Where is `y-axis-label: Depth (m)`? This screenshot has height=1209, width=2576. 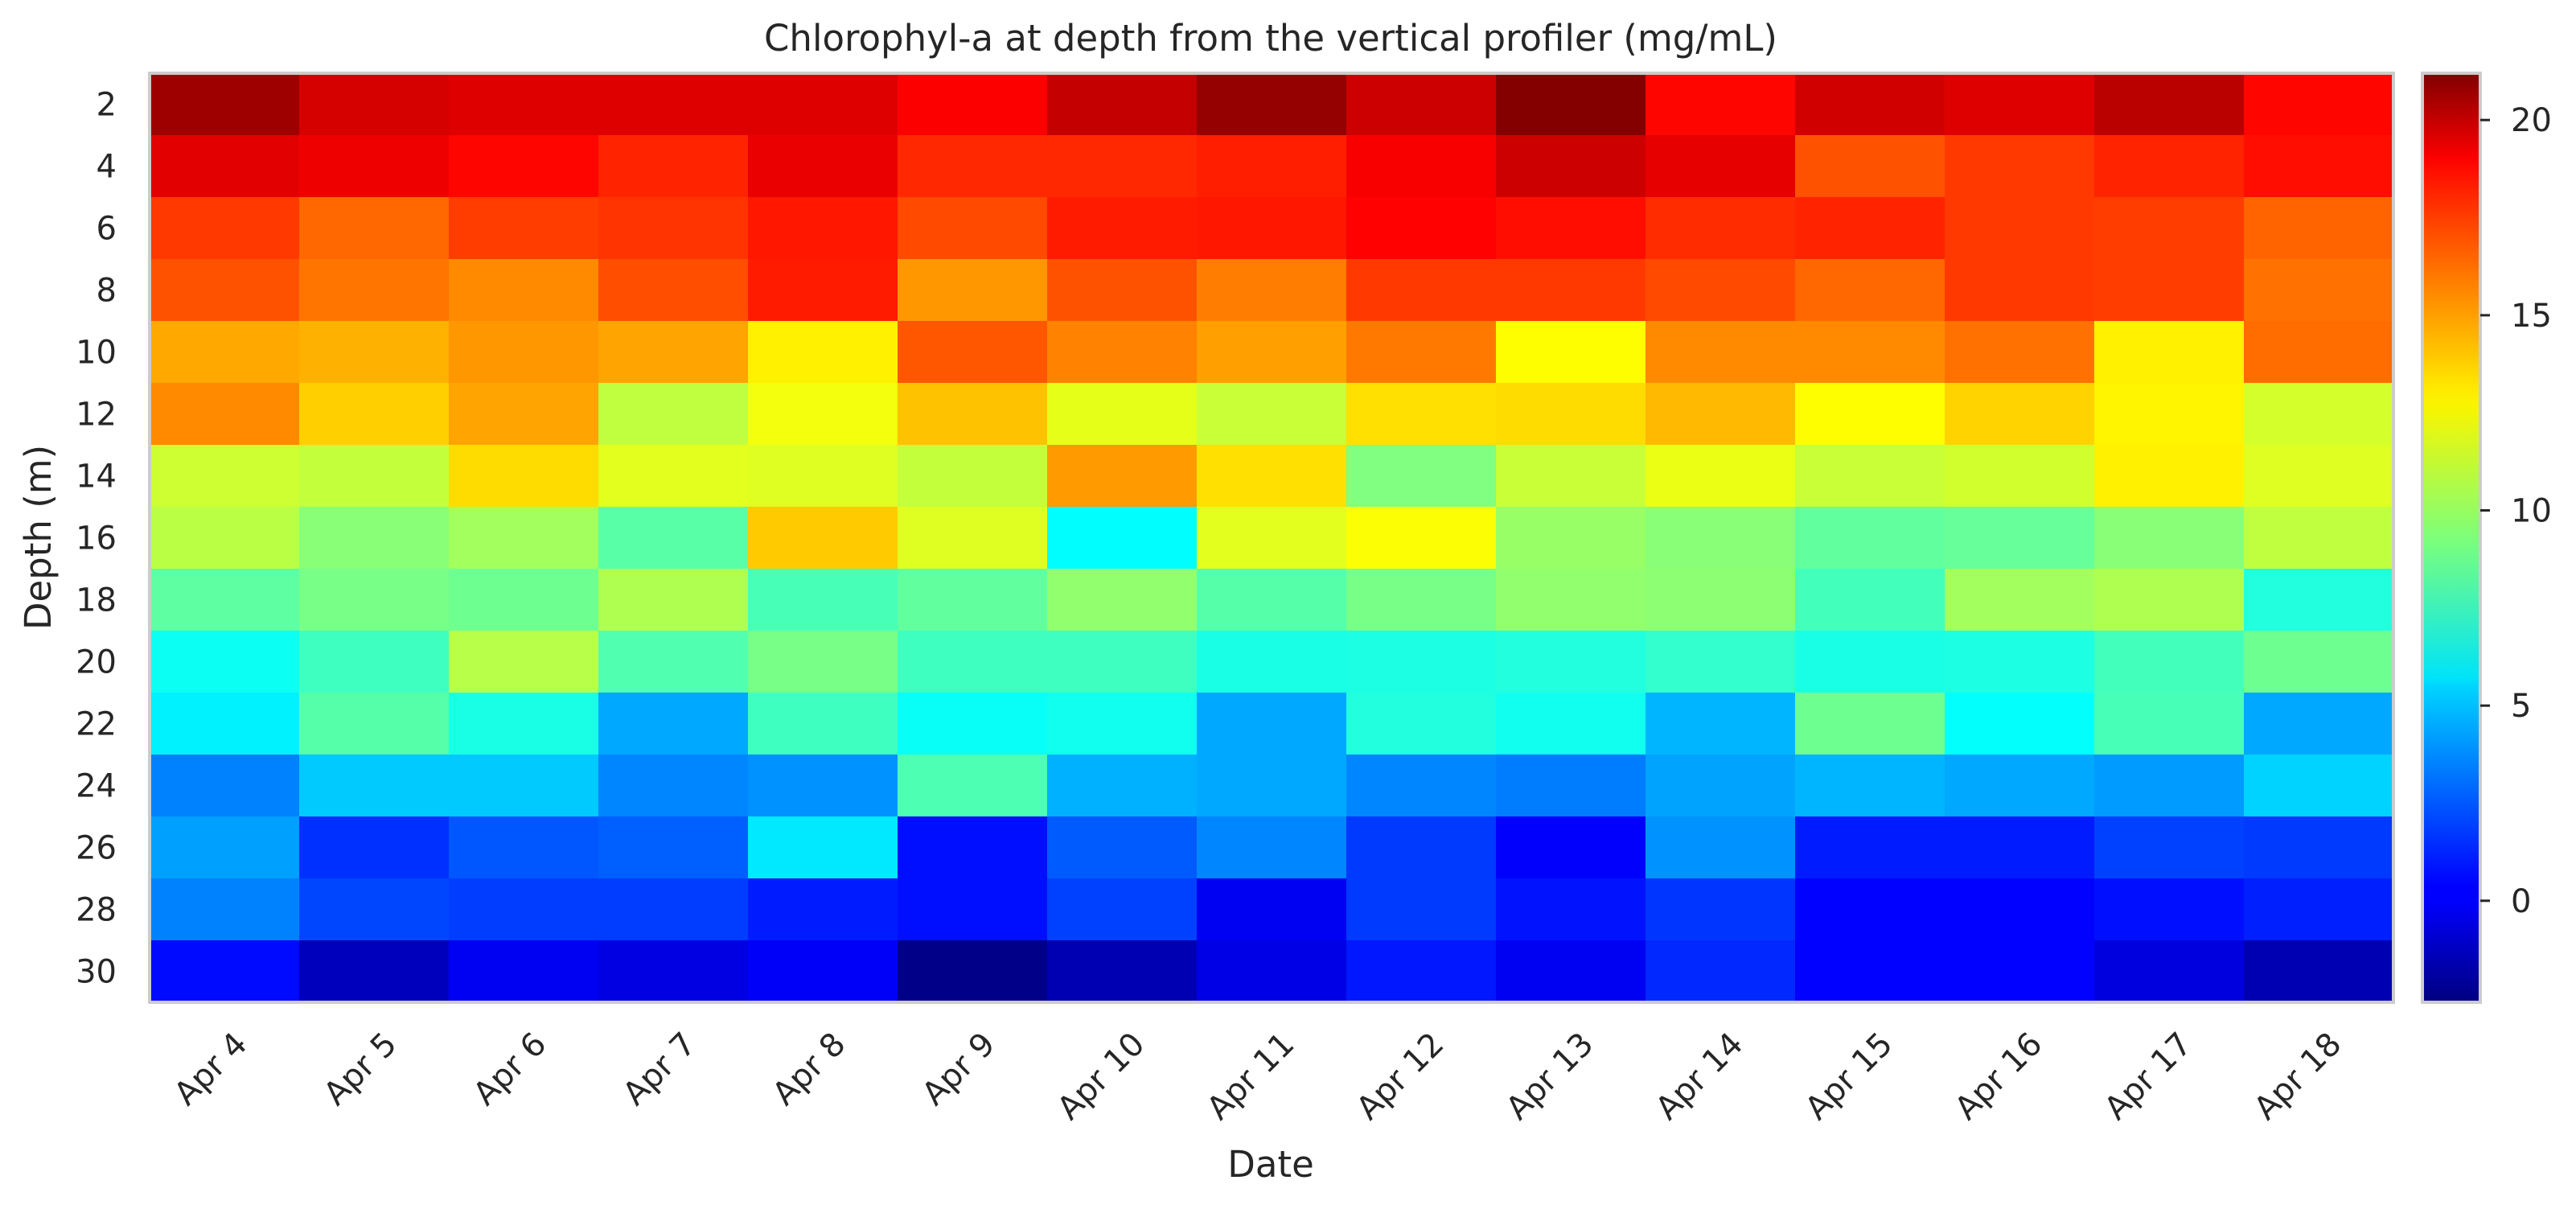
y-axis-label: Depth (m) is located at coordinates (38, 537).